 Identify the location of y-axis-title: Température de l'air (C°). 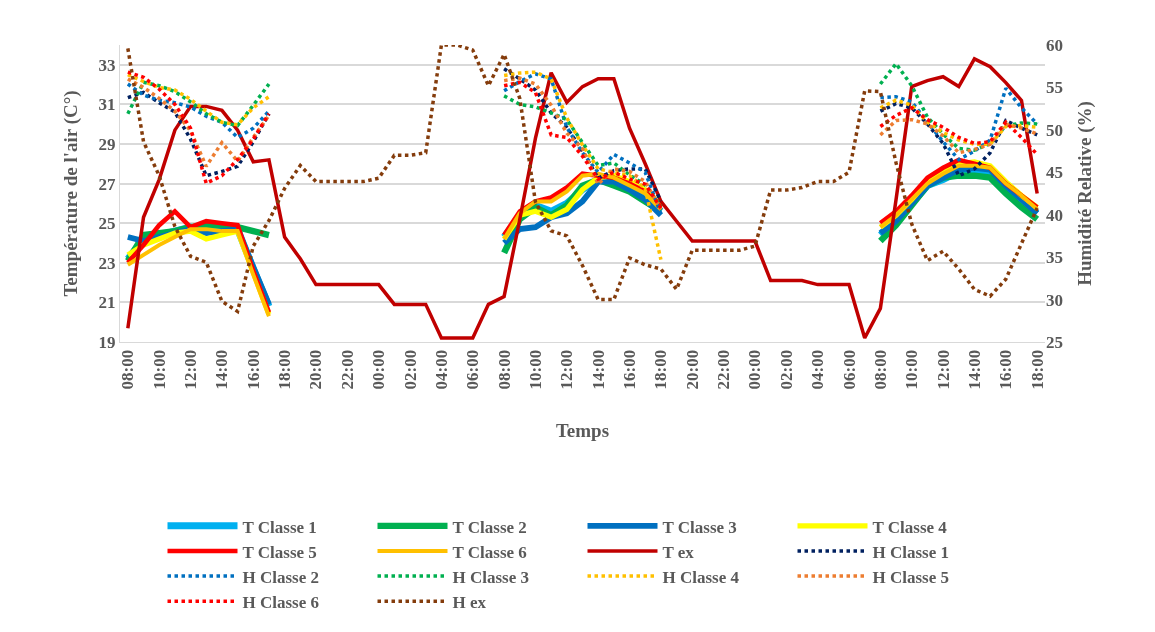
(71, 193).